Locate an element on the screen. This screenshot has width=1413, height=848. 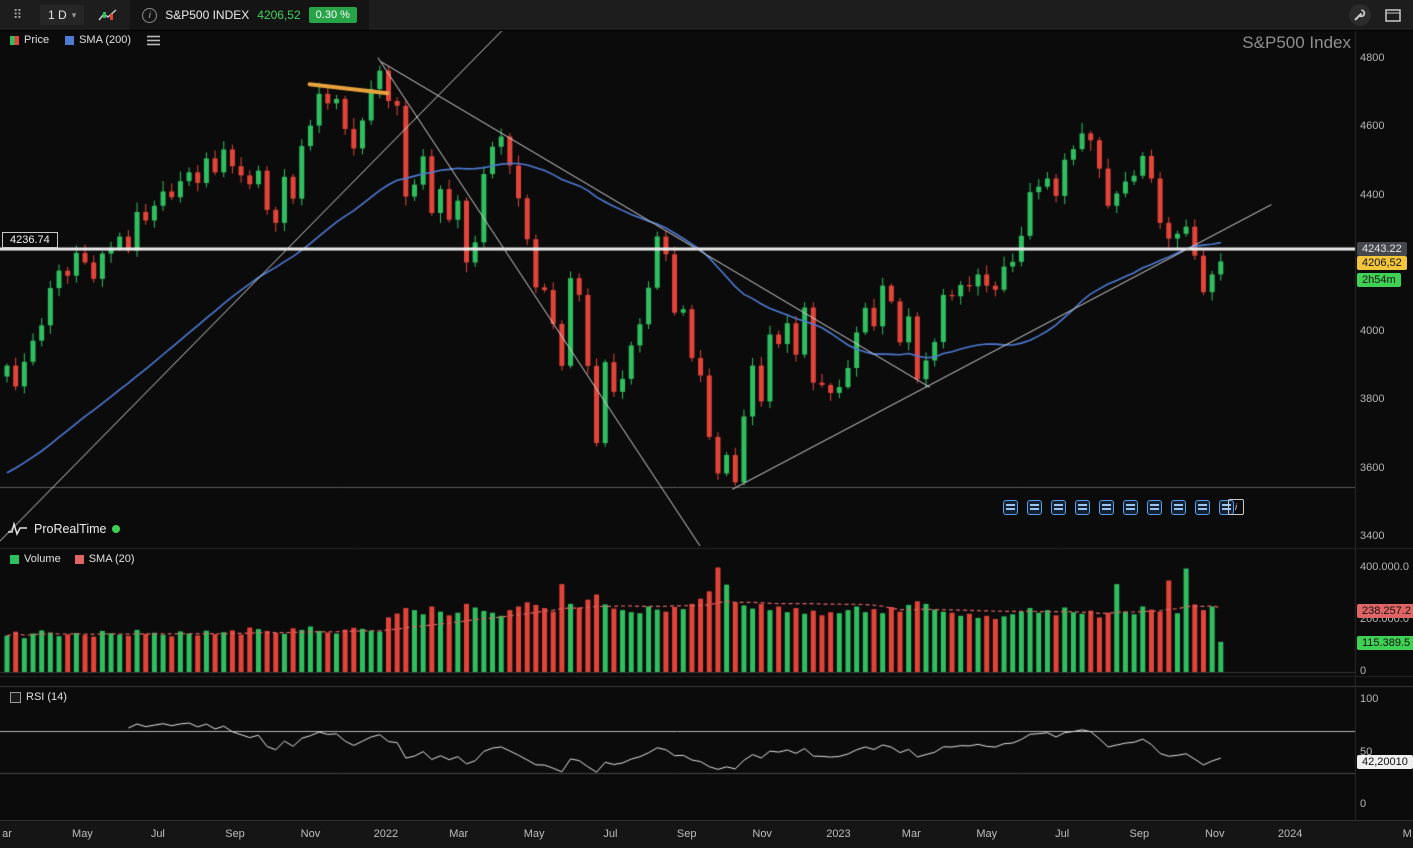
volume-tick-label: 400.000.0 is located at coordinates (1384, 567).